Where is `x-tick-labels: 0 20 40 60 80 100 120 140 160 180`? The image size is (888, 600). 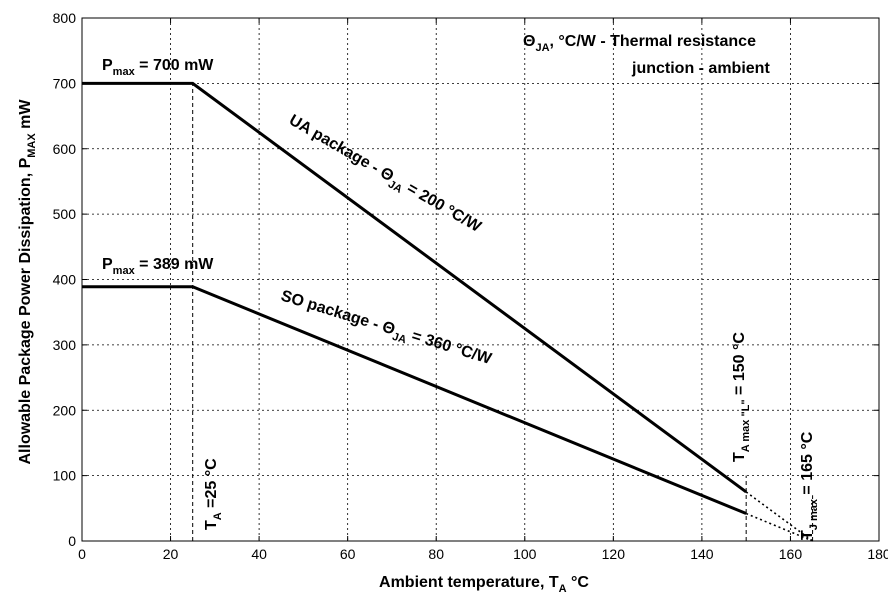 x-tick-labels: 0 20 40 60 80 100 120 140 160 180 is located at coordinates (483, 554).